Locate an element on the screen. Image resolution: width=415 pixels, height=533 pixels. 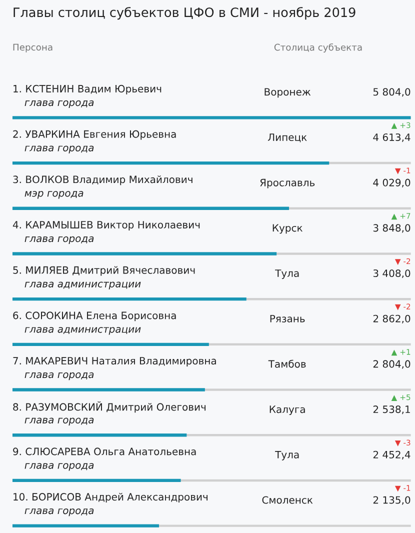
y-tick-label: 5. МИЛЯЕВ Дмитрий Вячеславович глава администрации is located at coordinates (104, 278).